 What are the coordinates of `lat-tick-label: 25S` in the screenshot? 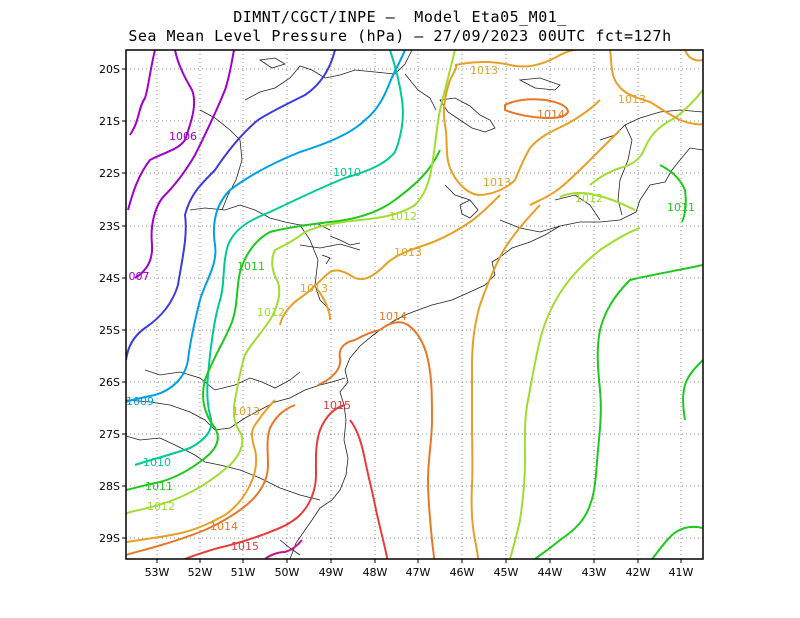 It's located at (109, 330).